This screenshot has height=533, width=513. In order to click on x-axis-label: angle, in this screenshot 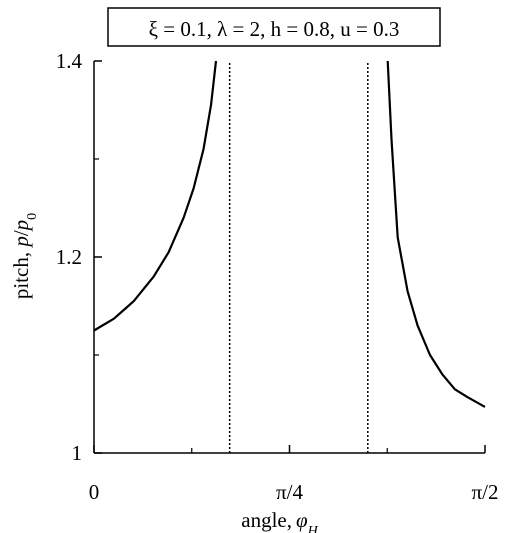, I will do `click(266, 520)`.